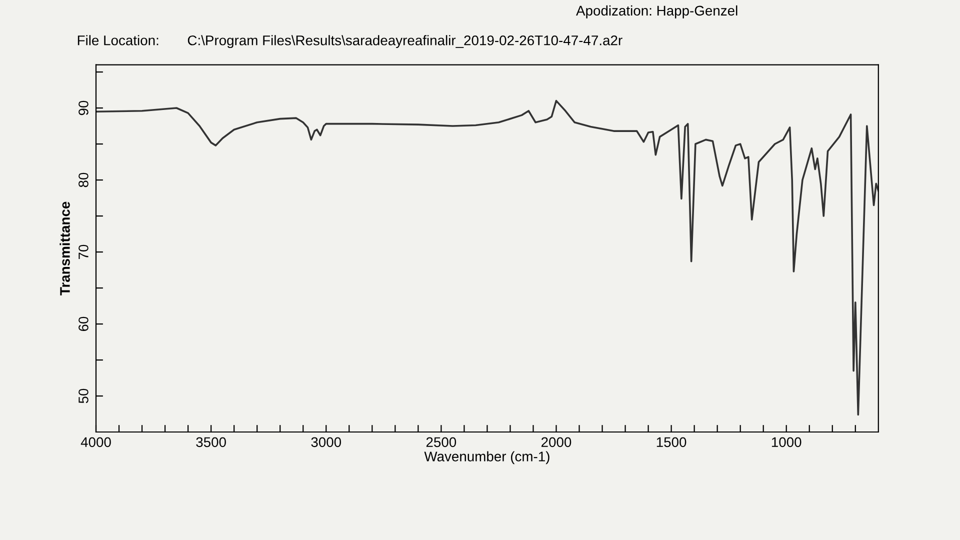 This screenshot has width=960, height=540. What do you see at coordinates (487, 457) in the screenshot?
I see `x-axis-title: Wavenumber (cm-1)` at bounding box center [487, 457].